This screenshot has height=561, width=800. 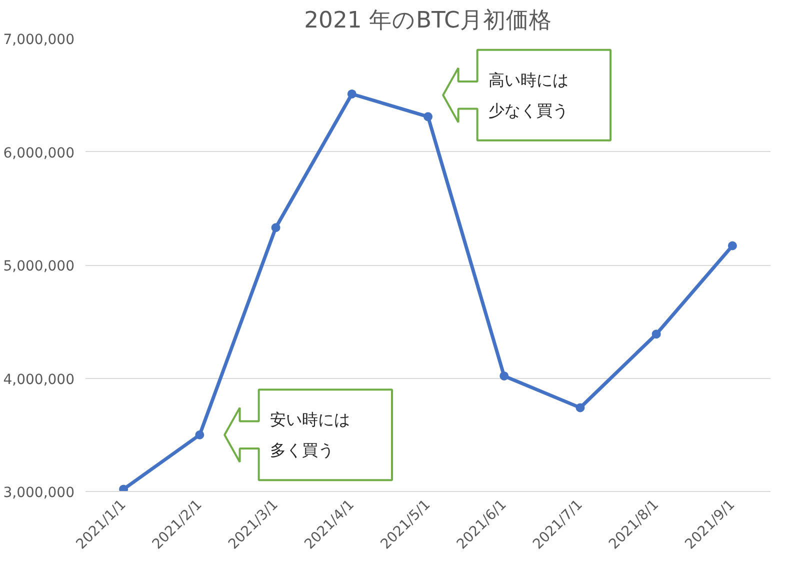 What do you see at coordinates (39, 266) in the screenshot?
I see `y-tick-label: 5,000,000` at bounding box center [39, 266].